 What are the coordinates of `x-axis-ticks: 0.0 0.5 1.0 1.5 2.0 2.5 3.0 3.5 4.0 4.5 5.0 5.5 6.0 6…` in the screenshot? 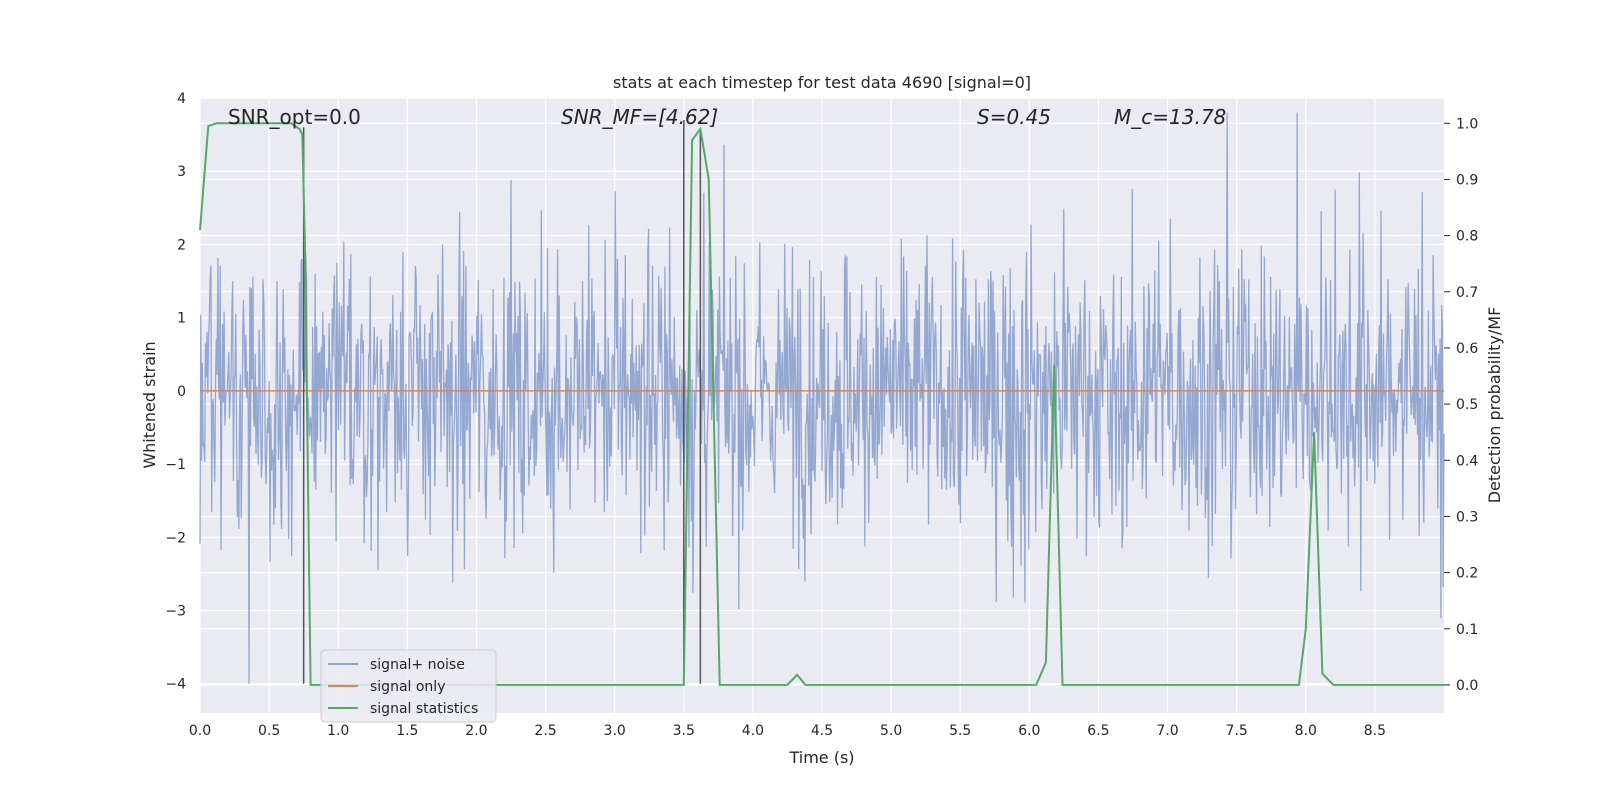 It's located at (787, 731).